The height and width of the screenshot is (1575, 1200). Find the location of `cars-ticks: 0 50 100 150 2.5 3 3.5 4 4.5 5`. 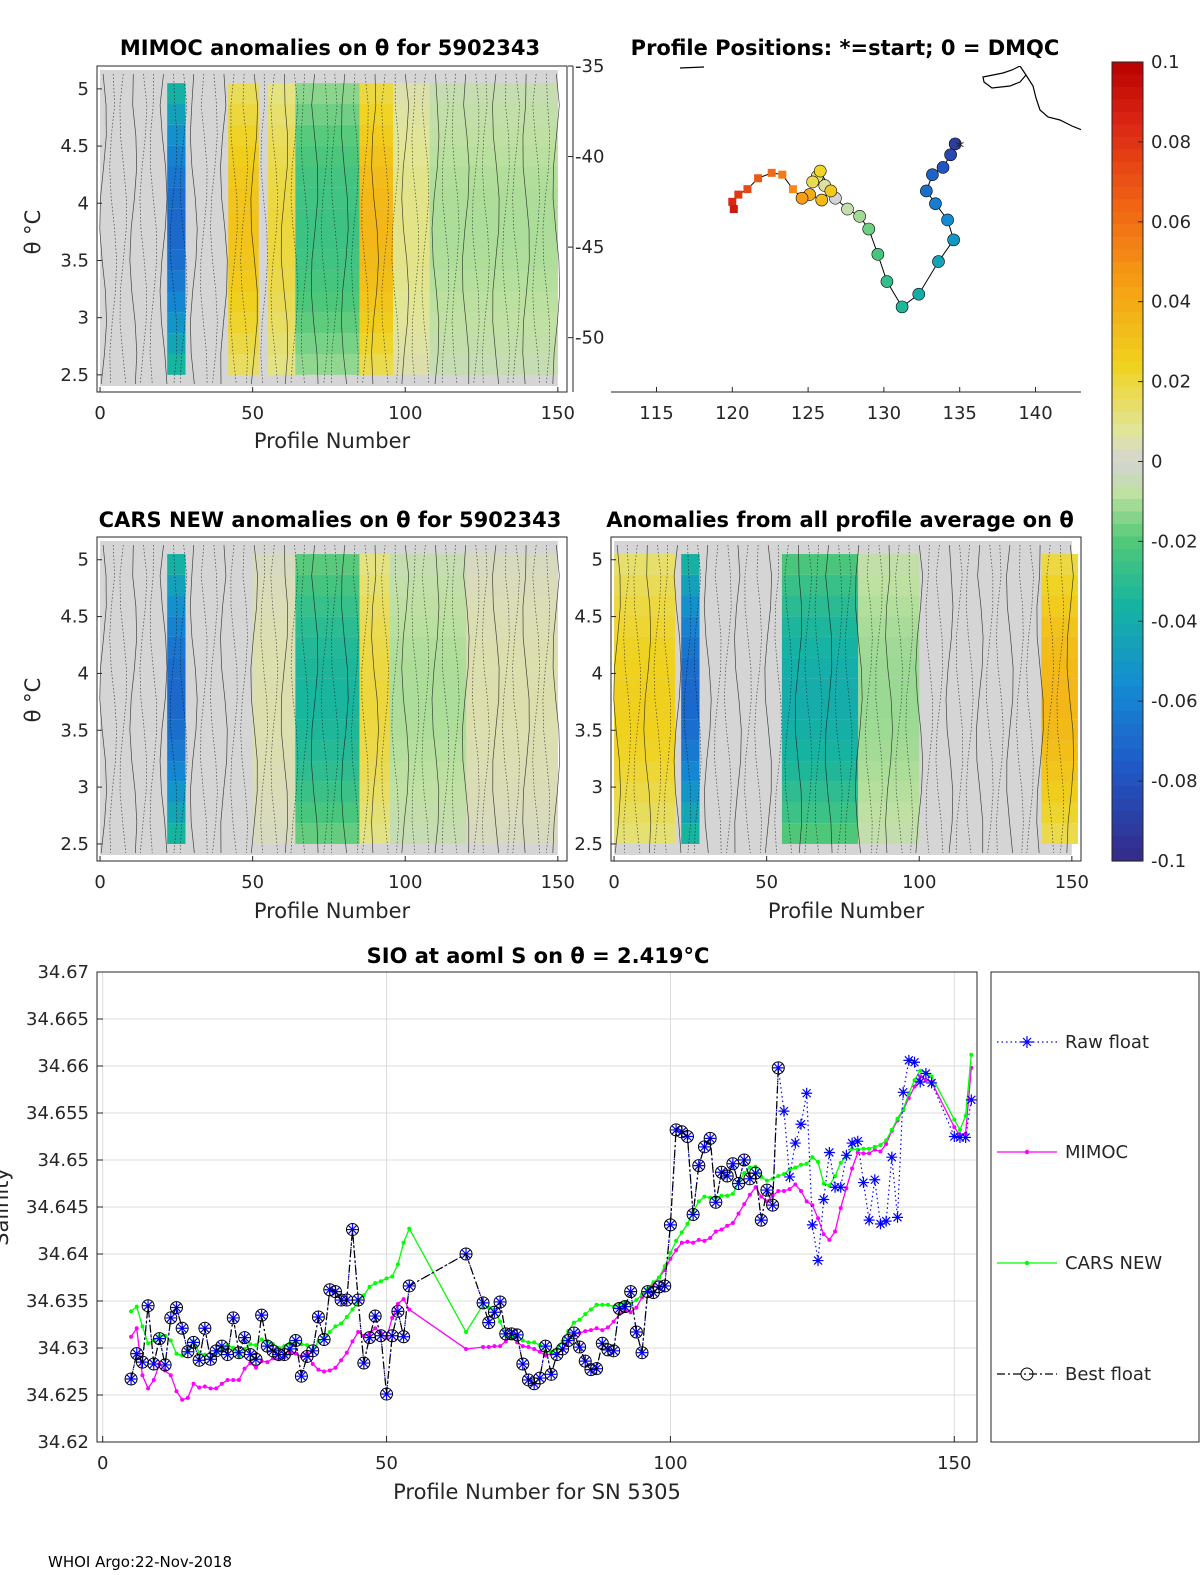

cars-ticks: 0 50 100 150 2.5 3 3.5 4 4.5 5 is located at coordinates (317, 721).